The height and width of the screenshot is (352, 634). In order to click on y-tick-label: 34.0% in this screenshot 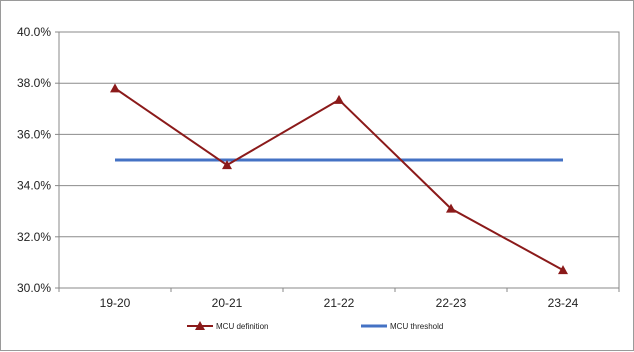, I will do `click(34, 186)`.